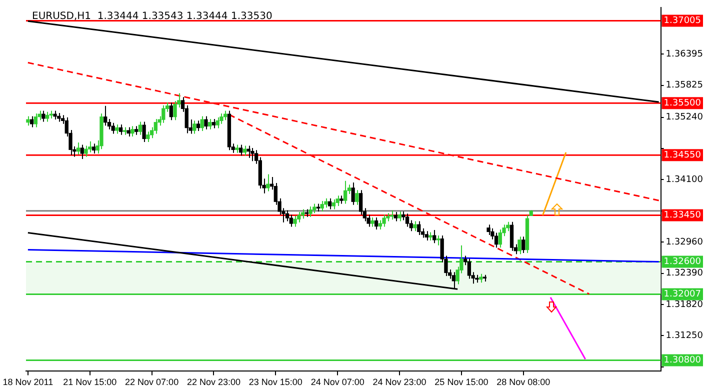 This screenshot has width=707, height=390. What do you see at coordinates (461, 382) in the screenshot?
I see `x-tick-label: 25 Nov 15:00` at bounding box center [461, 382].